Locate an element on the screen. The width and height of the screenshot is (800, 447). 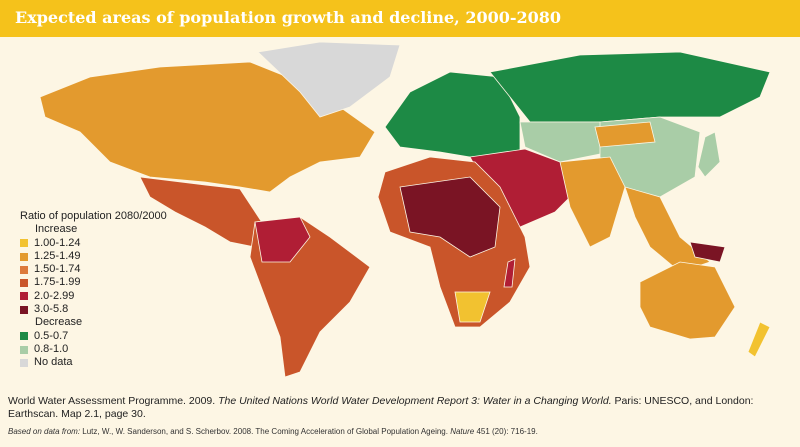
legend-item: 1.25-1.49 is located at coordinates (93, 256).